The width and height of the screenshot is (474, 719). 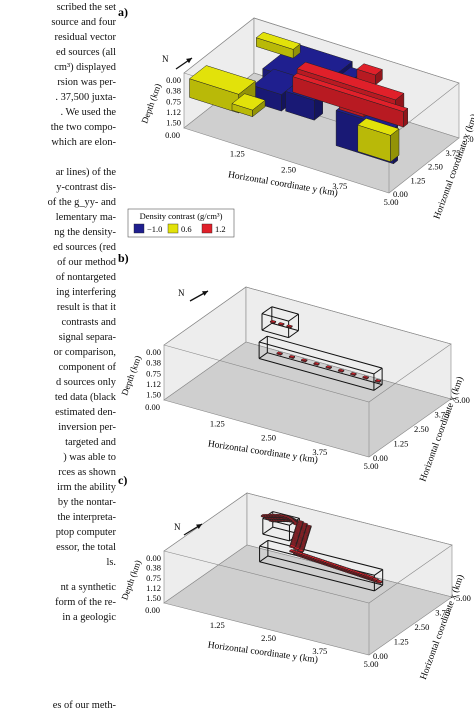 What do you see at coordinates (86, 502) in the screenshot?
I see `text-line: by the nontar-` at bounding box center [86, 502].